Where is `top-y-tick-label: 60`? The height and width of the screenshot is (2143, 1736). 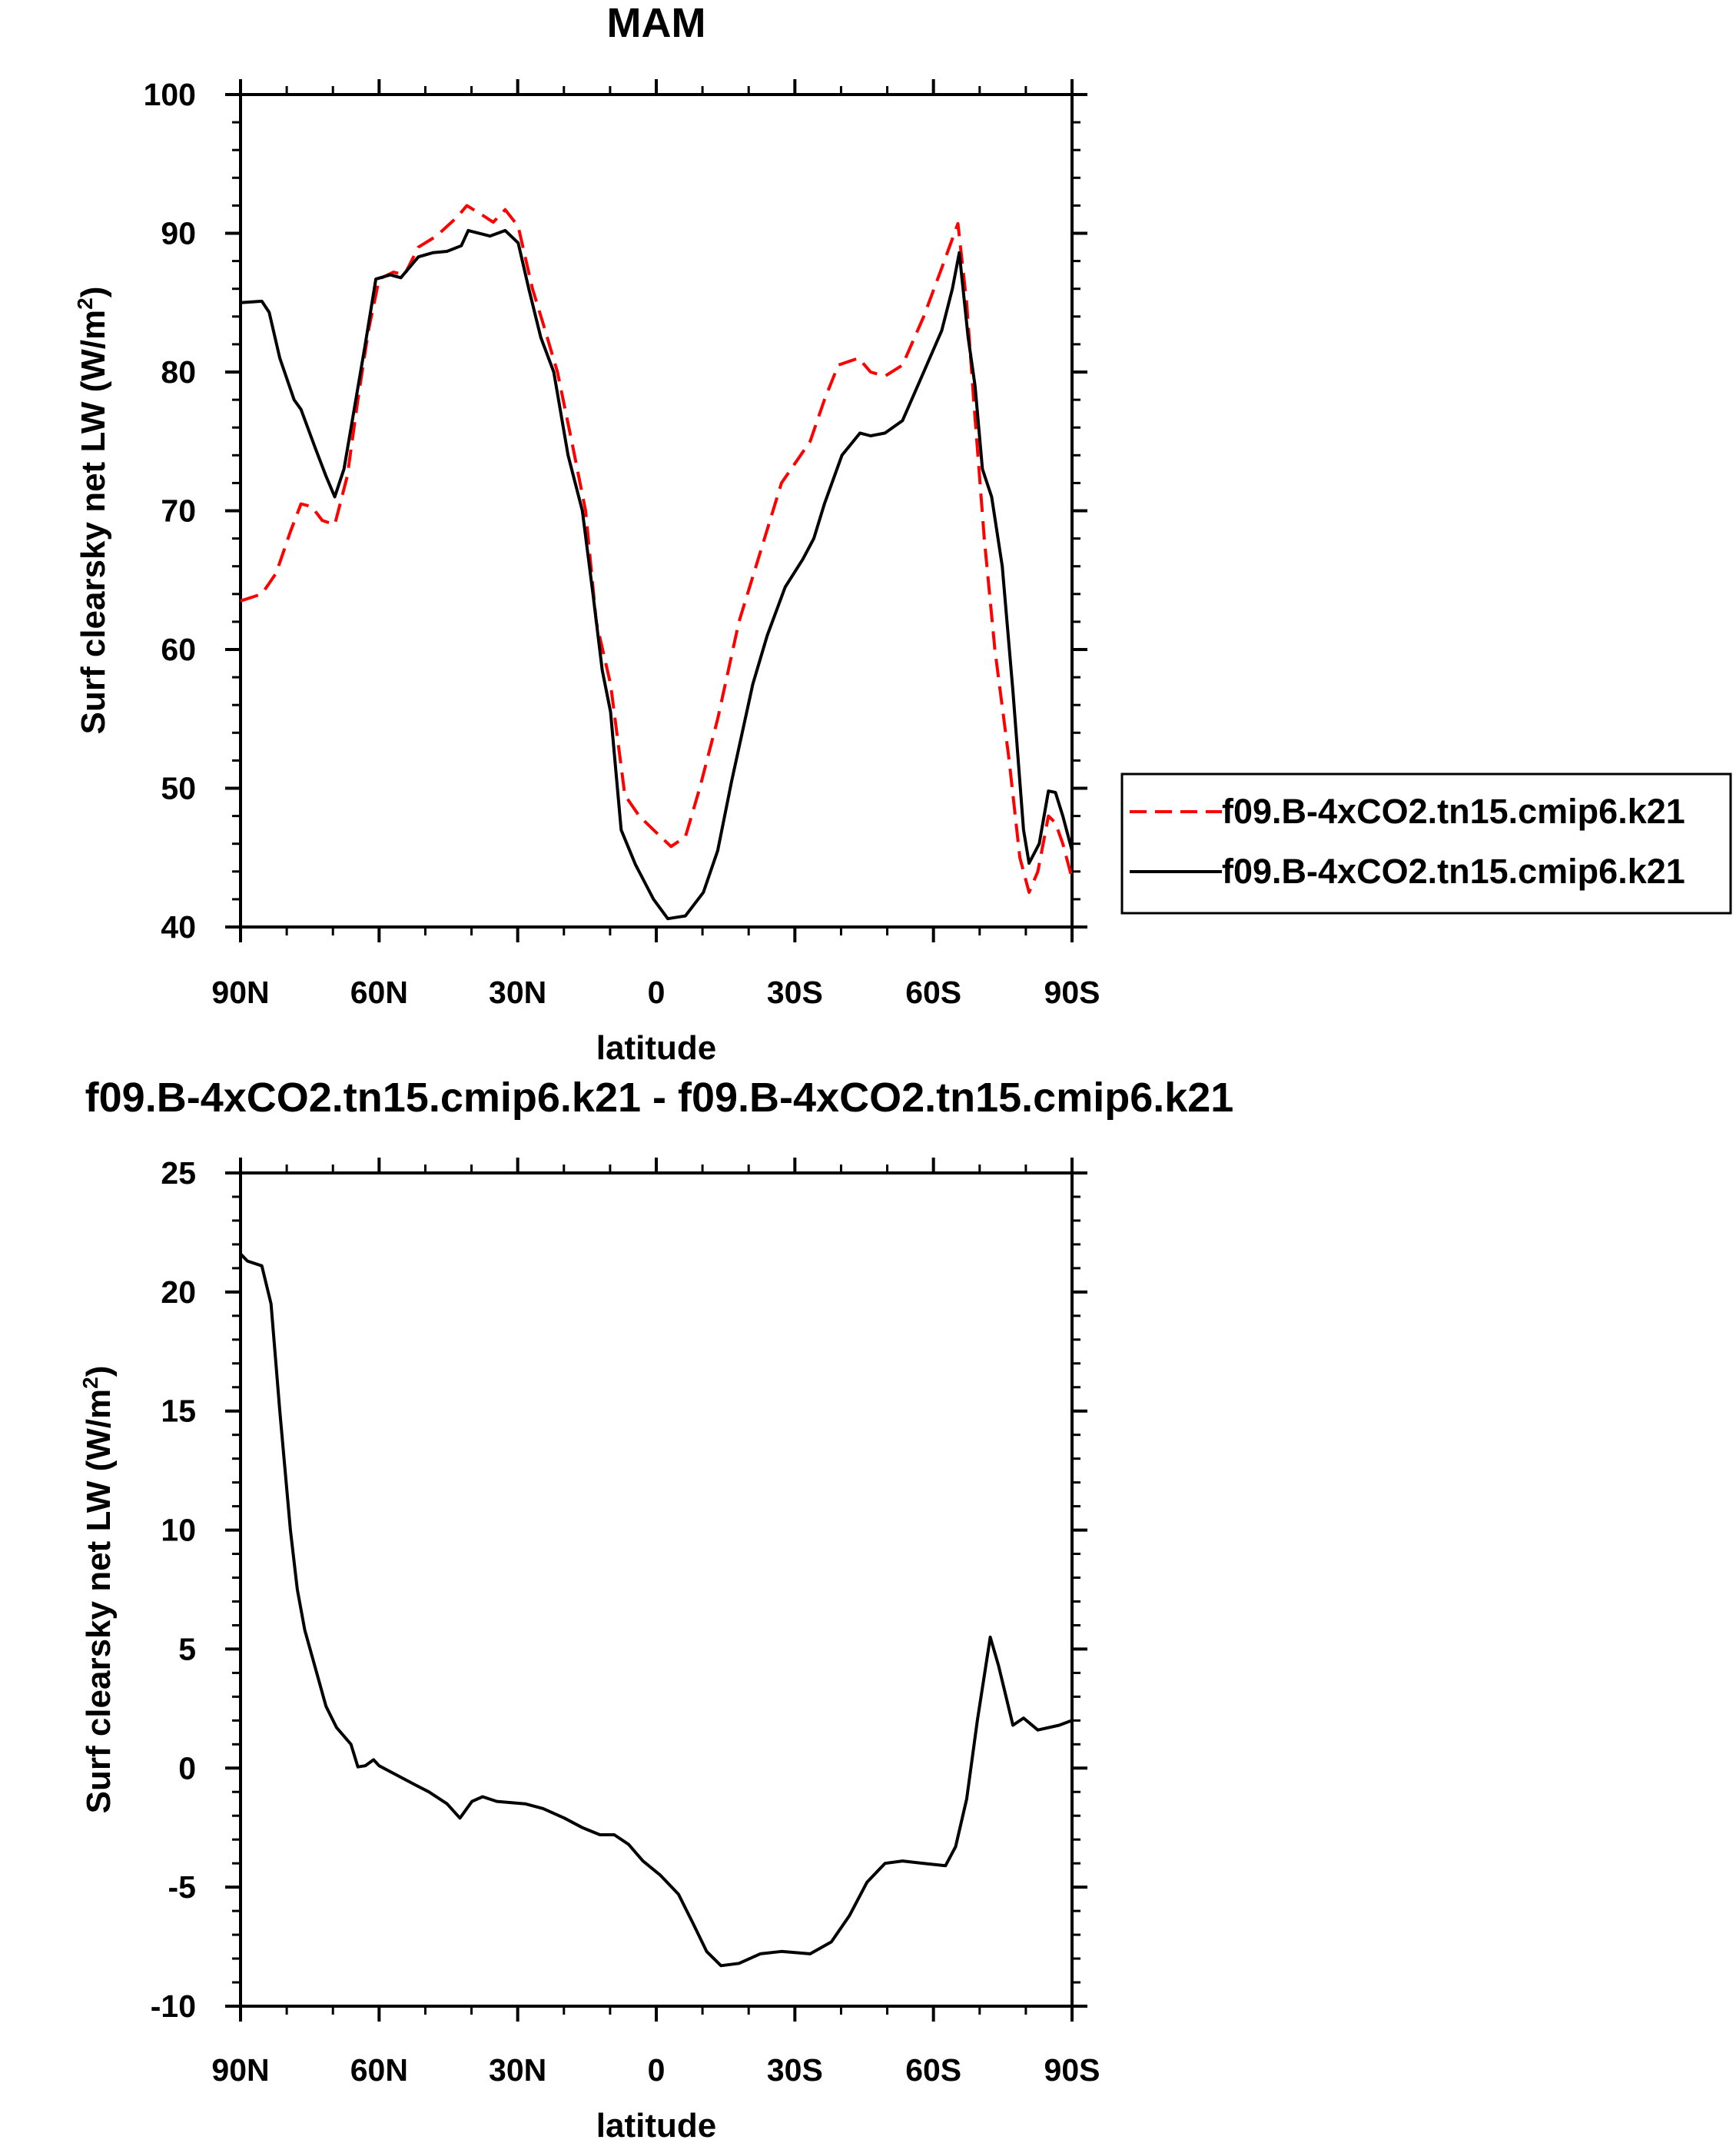
top-y-tick-label: 60 is located at coordinates (178, 650).